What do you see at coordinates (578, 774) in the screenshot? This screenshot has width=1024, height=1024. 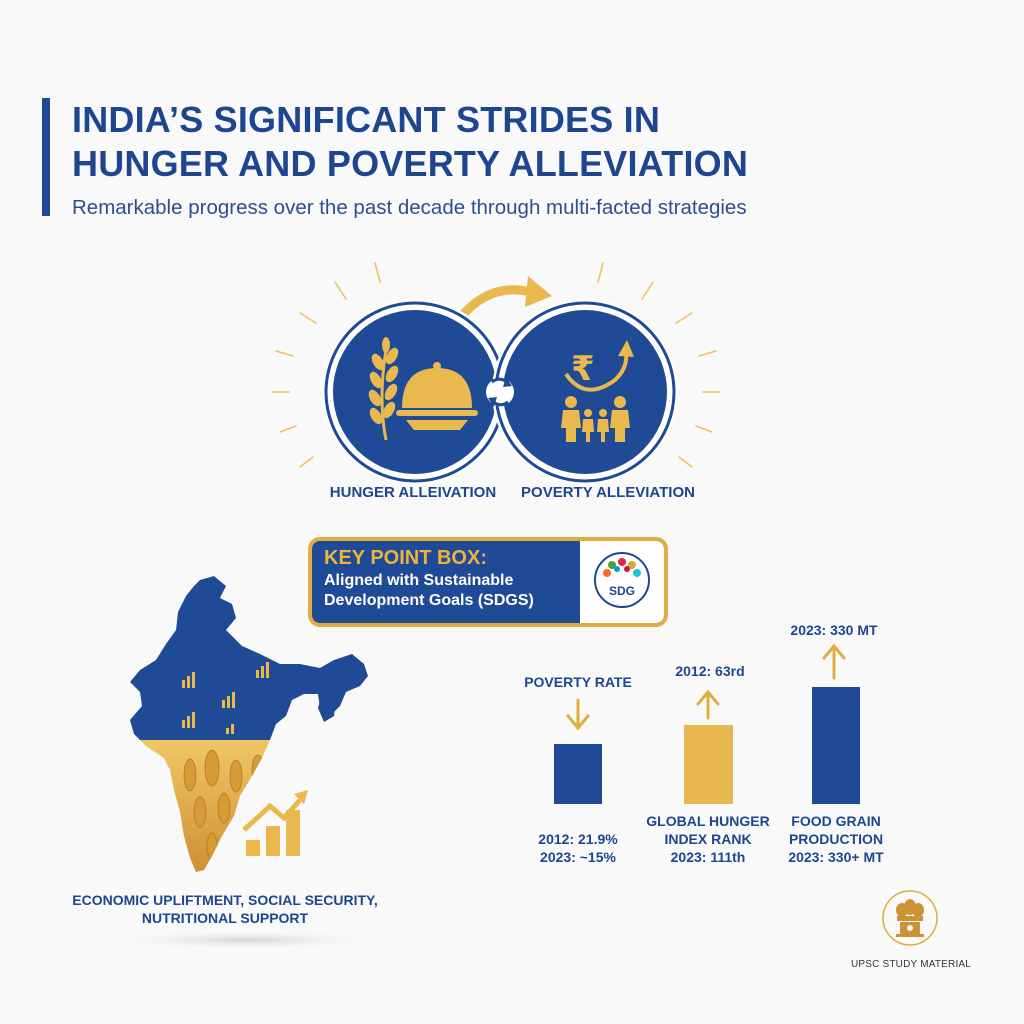 I see `poverty-bar` at bounding box center [578, 774].